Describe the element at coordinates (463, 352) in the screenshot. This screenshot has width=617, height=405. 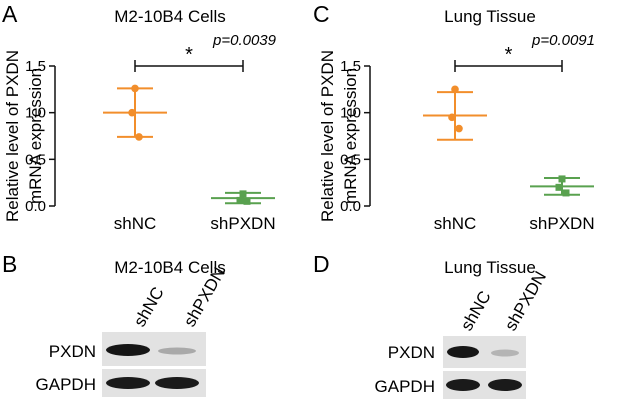
I see `blot-d-pxdn-band-shnc` at that location.